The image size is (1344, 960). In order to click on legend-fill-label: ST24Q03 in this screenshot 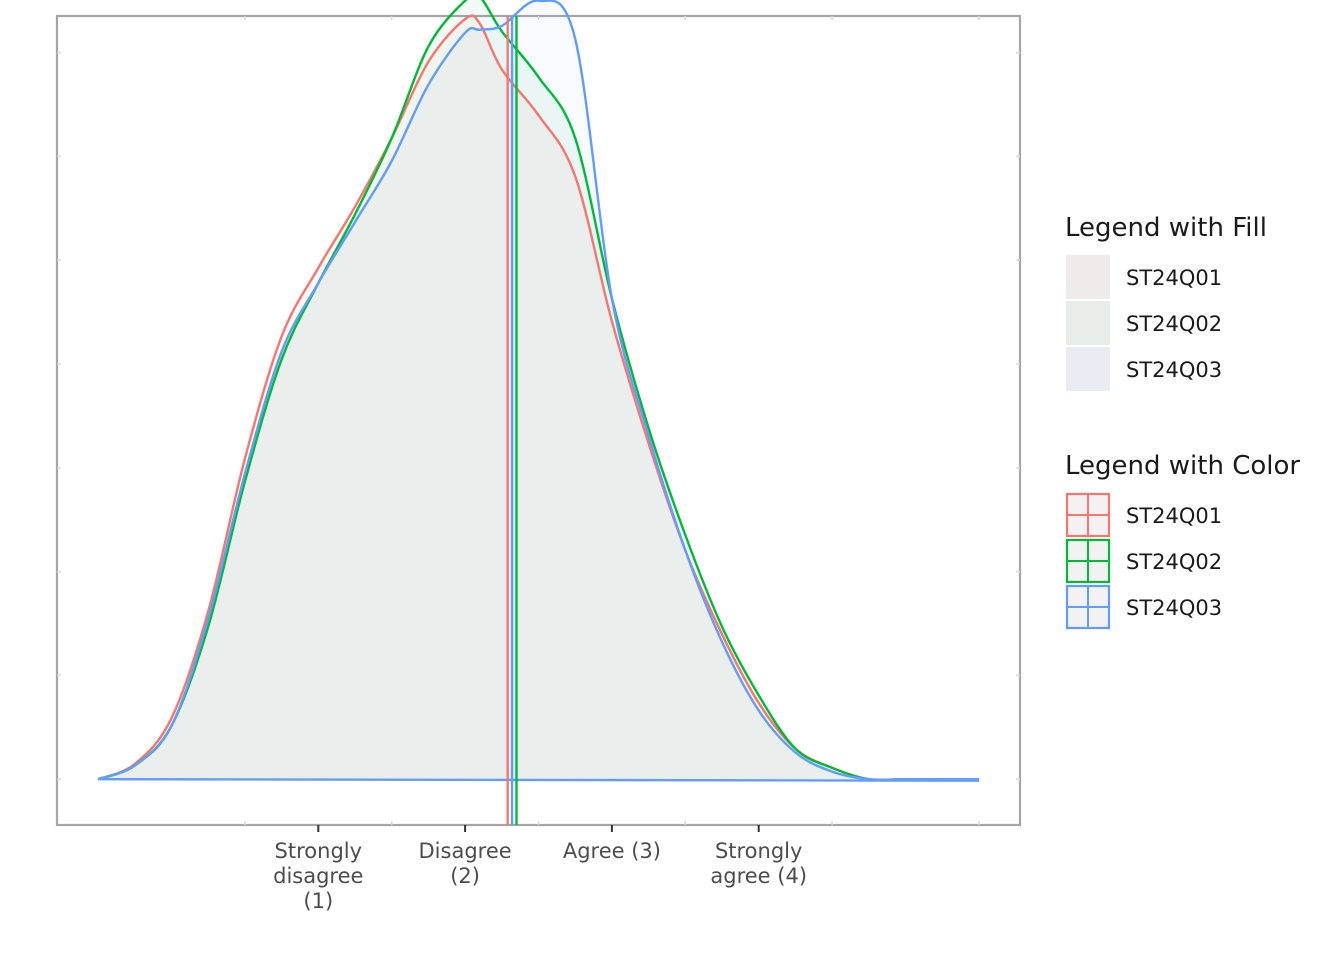, I will do `click(1174, 370)`.